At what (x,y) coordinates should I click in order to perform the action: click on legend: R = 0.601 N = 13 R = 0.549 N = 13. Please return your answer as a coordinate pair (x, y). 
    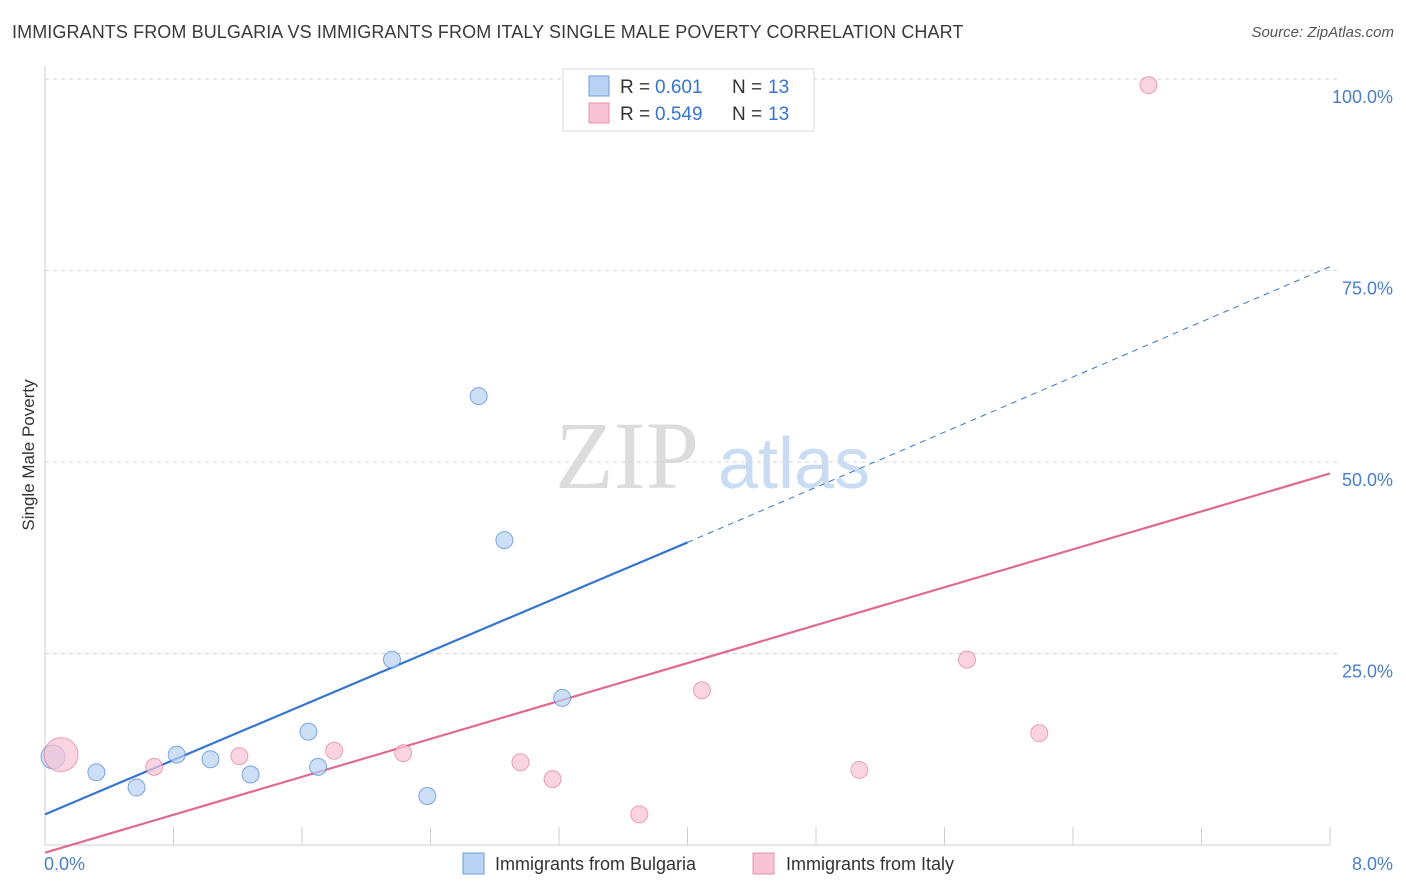
    Looking at the image, I should click on (688, 100).